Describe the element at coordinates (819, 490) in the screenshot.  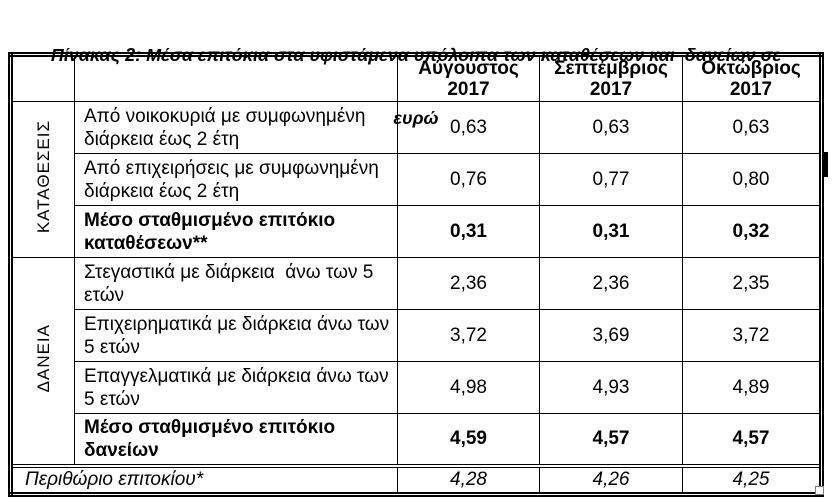
I see `missing-glyph-box` at that location.